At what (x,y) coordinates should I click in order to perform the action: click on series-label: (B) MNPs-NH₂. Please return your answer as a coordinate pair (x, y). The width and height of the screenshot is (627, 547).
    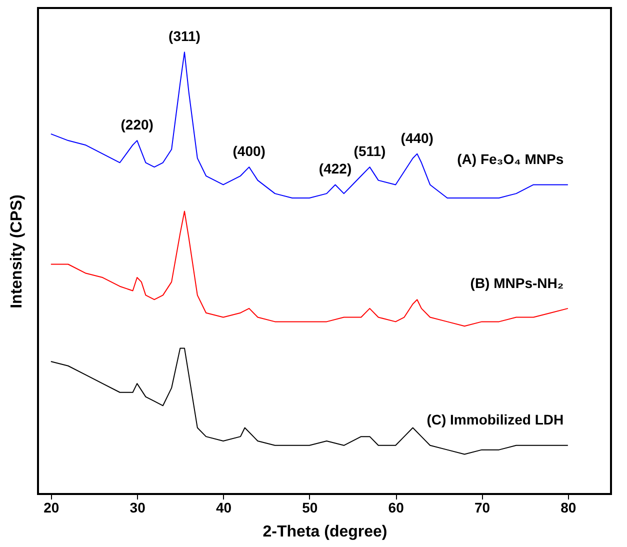
    Looking at the image, I should click on (517, 282).